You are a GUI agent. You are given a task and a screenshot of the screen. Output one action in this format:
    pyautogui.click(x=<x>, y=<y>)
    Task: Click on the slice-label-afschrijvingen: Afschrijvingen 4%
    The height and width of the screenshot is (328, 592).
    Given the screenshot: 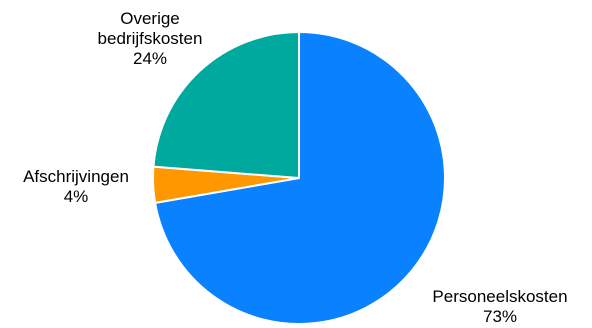 What is the action you would take?
    pyautogui.click(x=76, y=187)
    